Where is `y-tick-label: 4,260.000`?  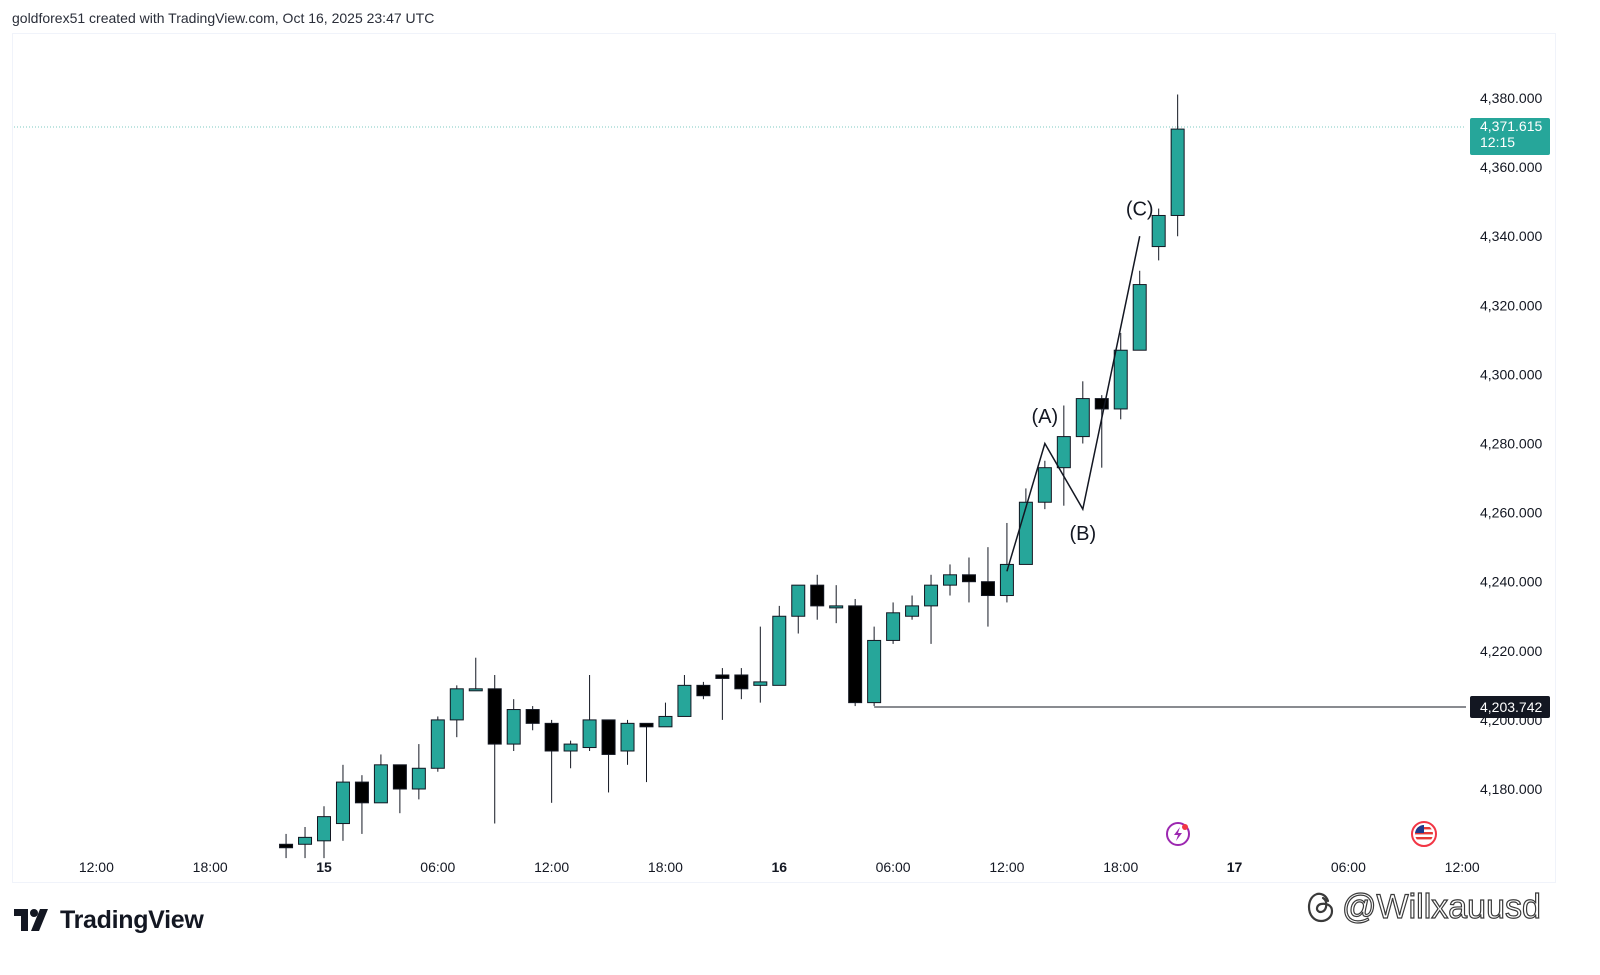 y-tick-label: 4,260.000 is located at coordinates (1511, 513).